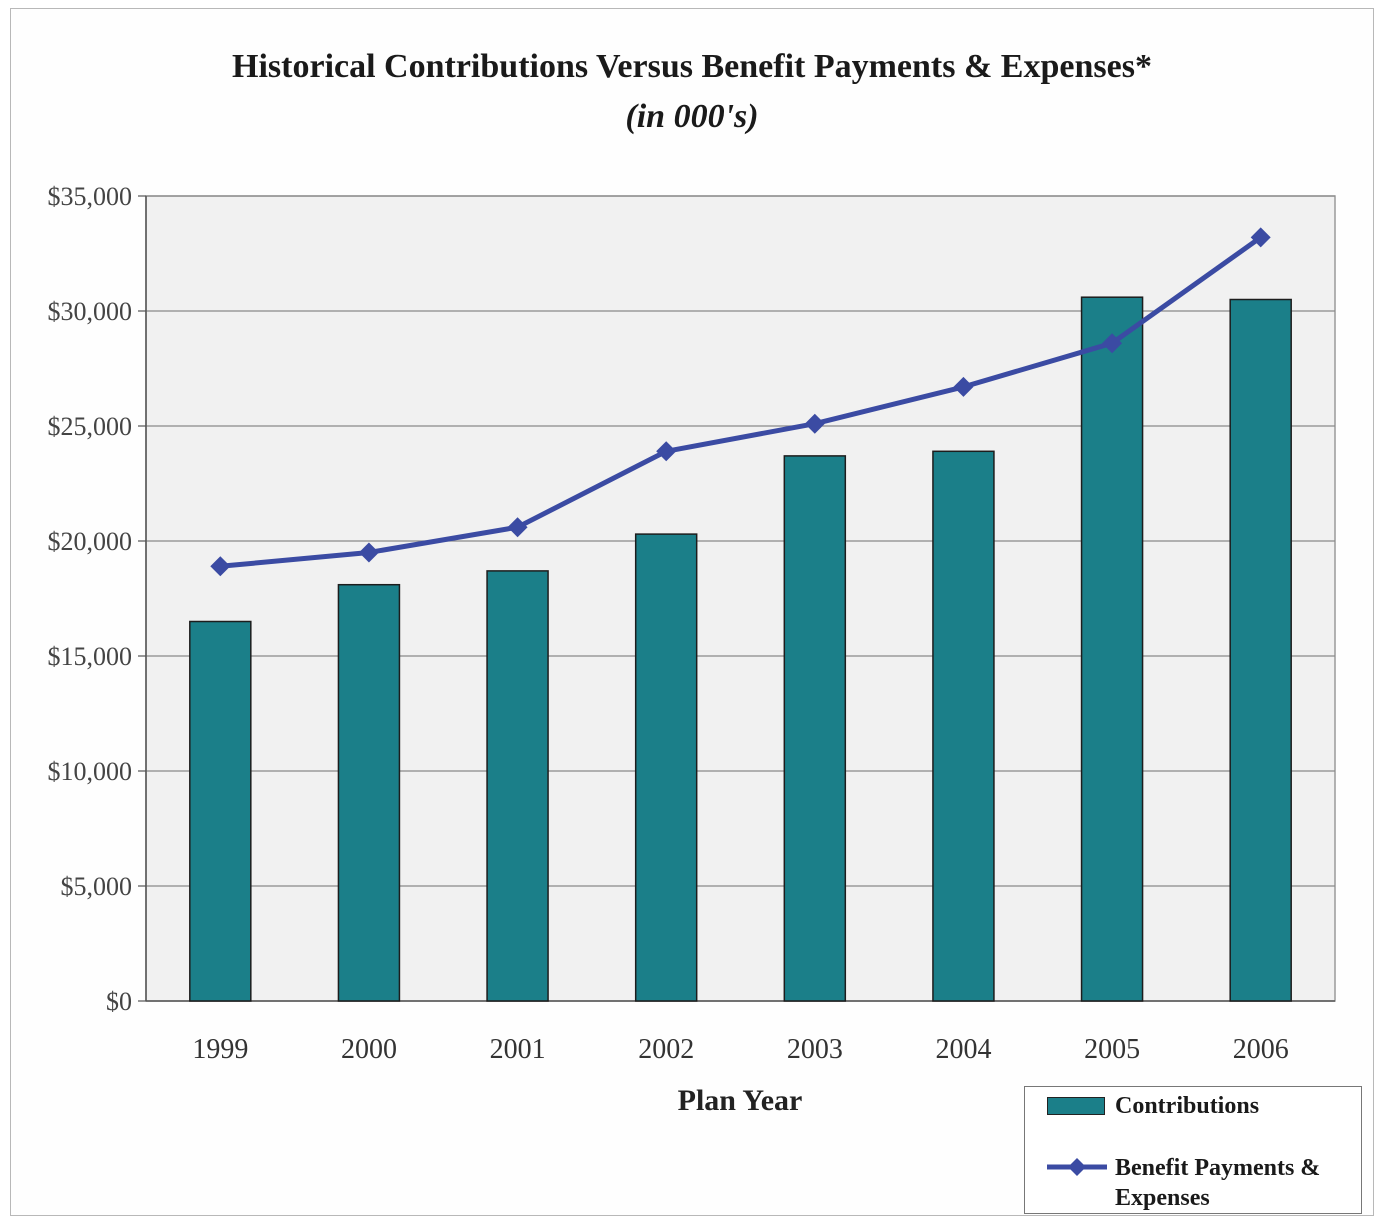 The width and height of the screenshot is (1384, 1226). What do you see at coordinates (90, 541) in the screenshot?
I see `y-tick-label: $20,000` at bounding box center [90, 541].